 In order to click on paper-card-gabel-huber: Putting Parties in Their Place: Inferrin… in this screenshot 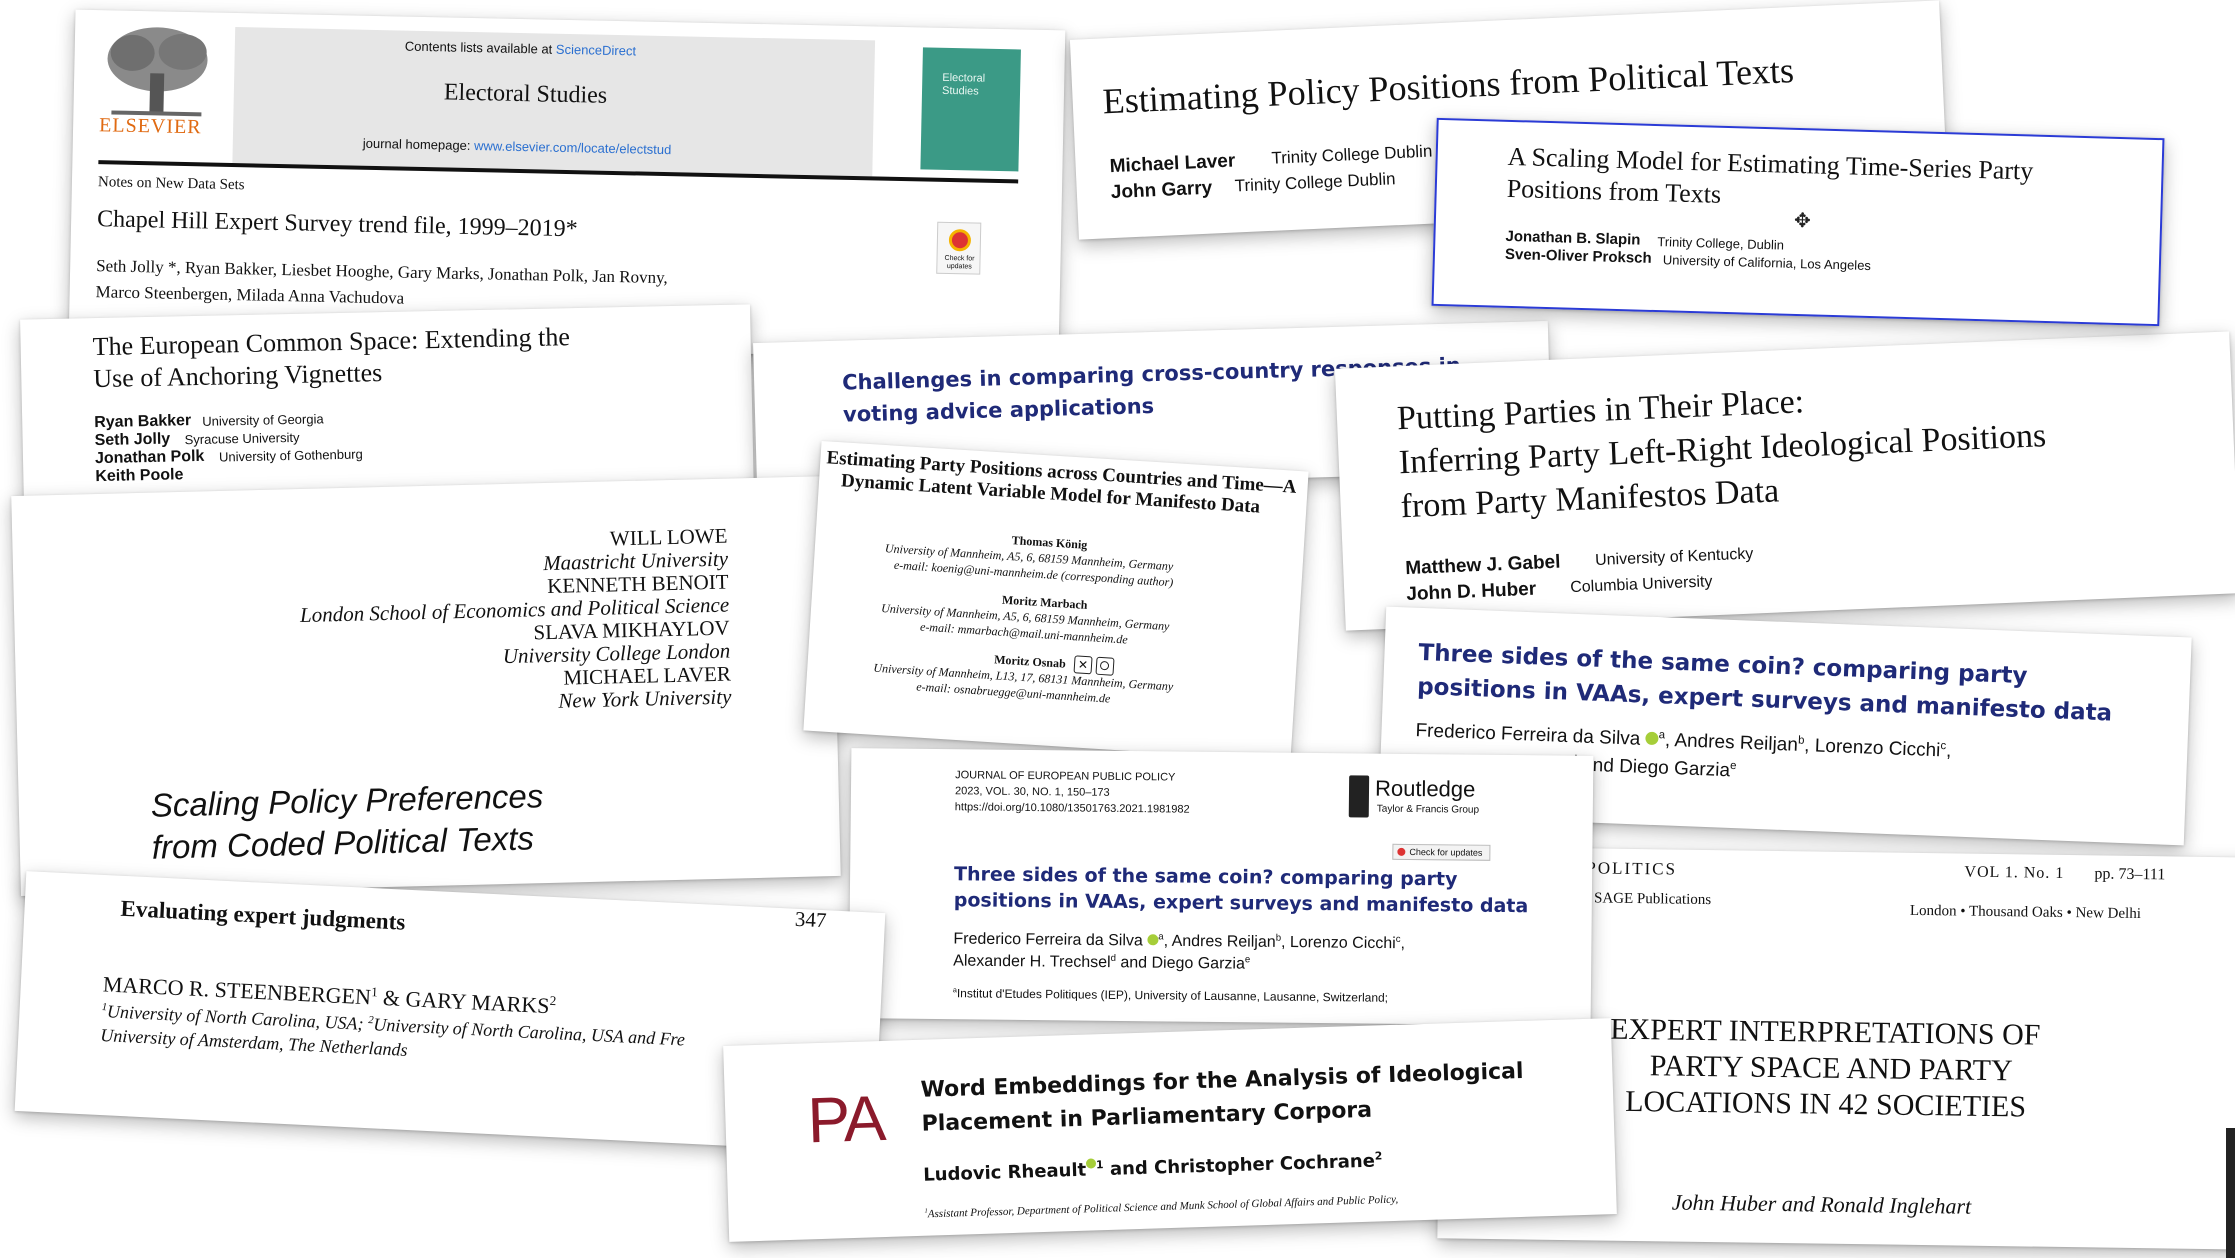, I will do `click(1784, 481)`.